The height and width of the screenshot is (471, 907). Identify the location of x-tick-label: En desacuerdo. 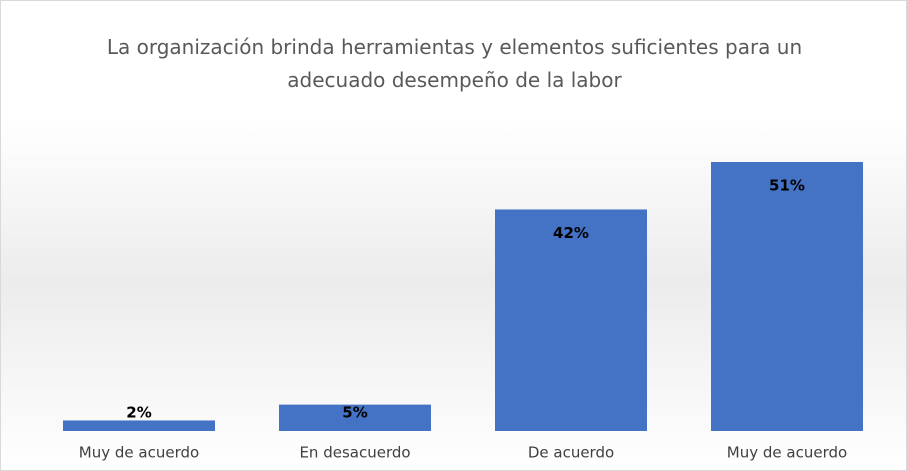
(354, 453).